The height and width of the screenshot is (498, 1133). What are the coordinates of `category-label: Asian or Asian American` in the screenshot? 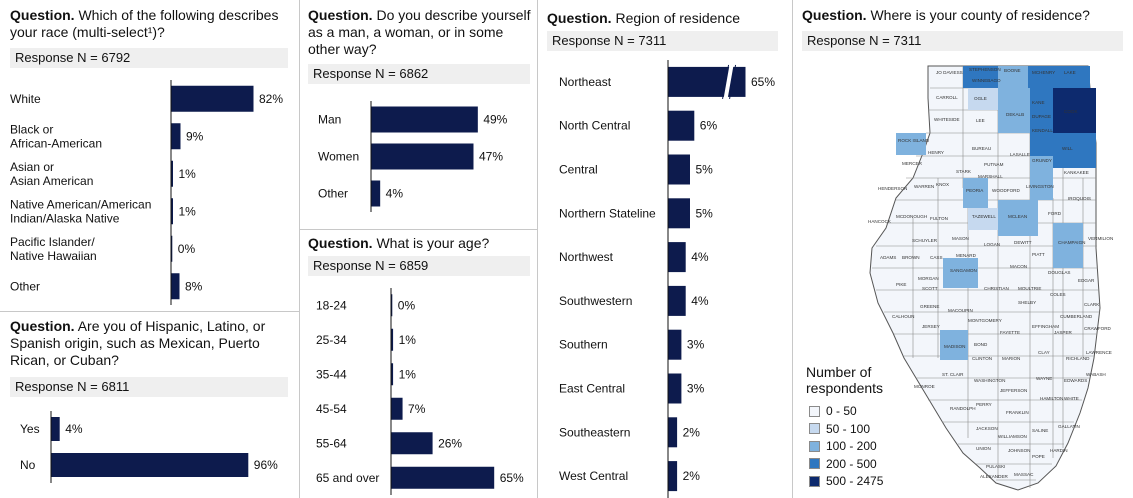 It's located at (51, 174).